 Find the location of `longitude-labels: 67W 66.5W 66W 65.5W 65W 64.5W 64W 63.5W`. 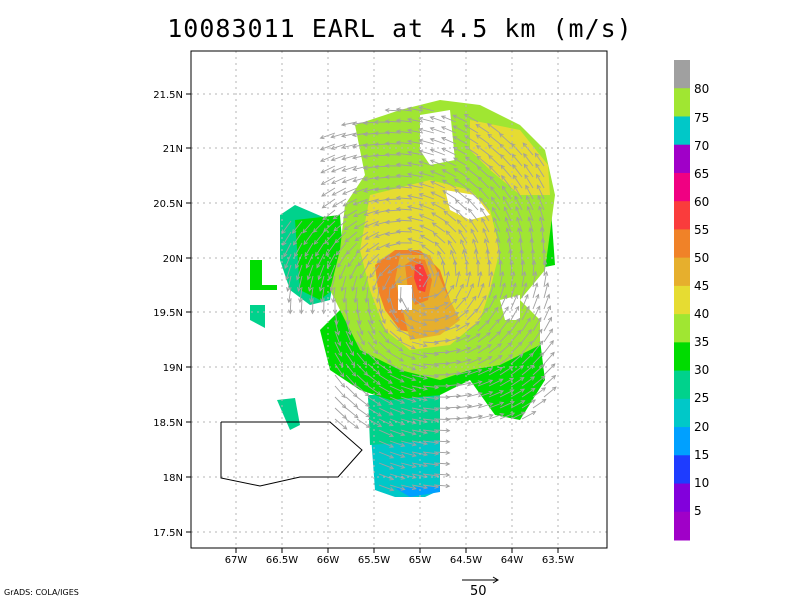

longitude-labels: 67W 66.5W 66W 65.5W 65W 64.5W 64W 63.5W is located at coordinates (400, 560).